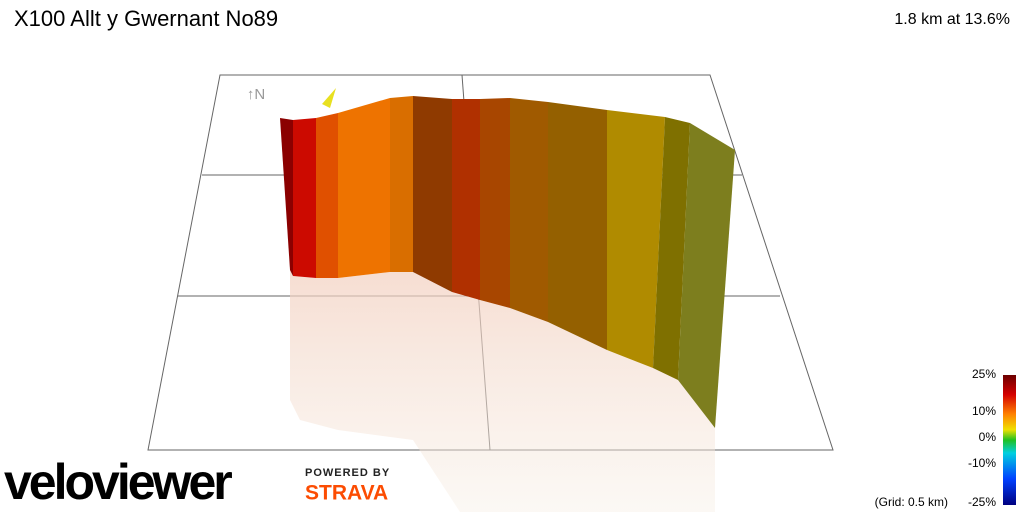  What do you see at coordinates (982, 463) in the screenshot?
I see `legend-label: -10%` at bounding box center [982, 463].